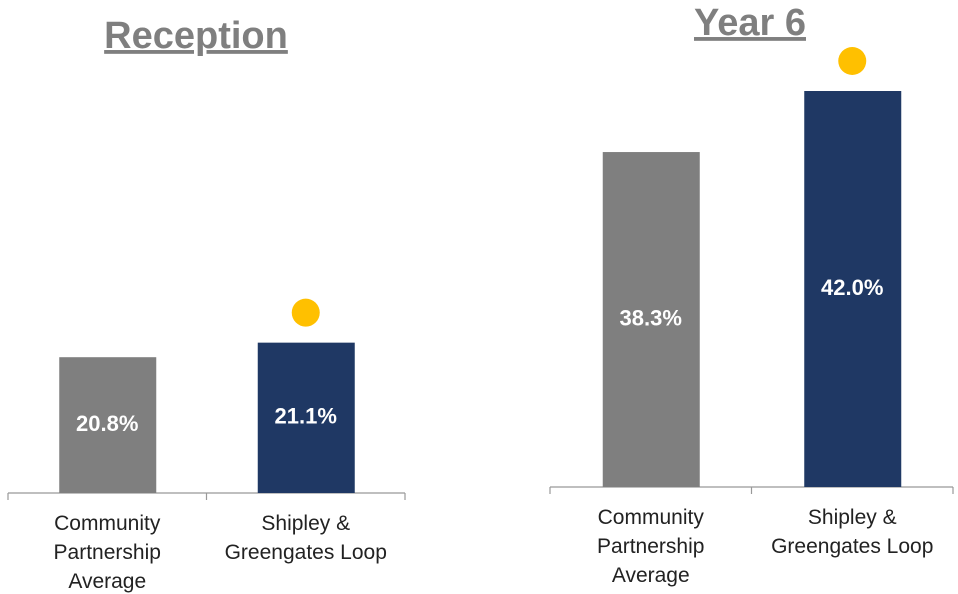 The image size is (958, 594). I want to click on value-label: 42.0%, so click(852, 287).